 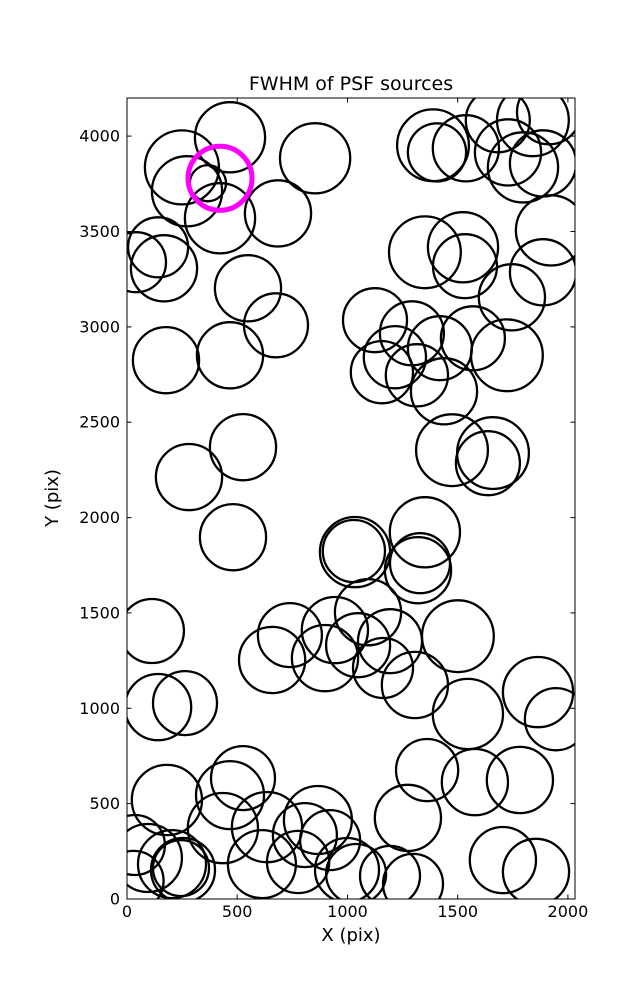 What do you see at coordinates (220, 178) in the screenshot?
I see `highlighted-source-circle` at bounding box center [220, 178].